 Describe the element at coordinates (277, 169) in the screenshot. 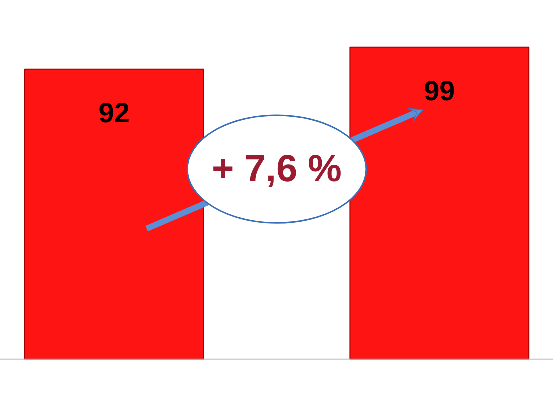

I see `annotation: + 7,6 %` at that location.